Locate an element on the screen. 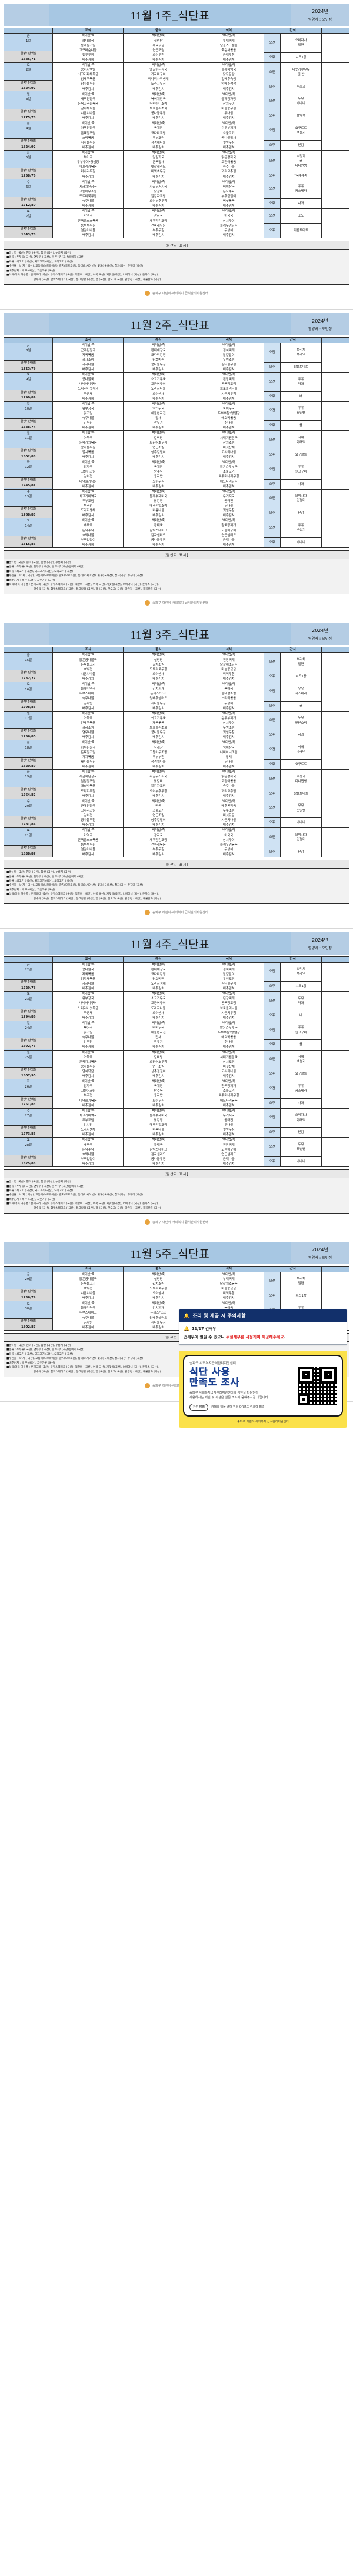 This screenshot has width=353, height=2576. dish-item: 갈치조림 is located at coordinates (159, 665).